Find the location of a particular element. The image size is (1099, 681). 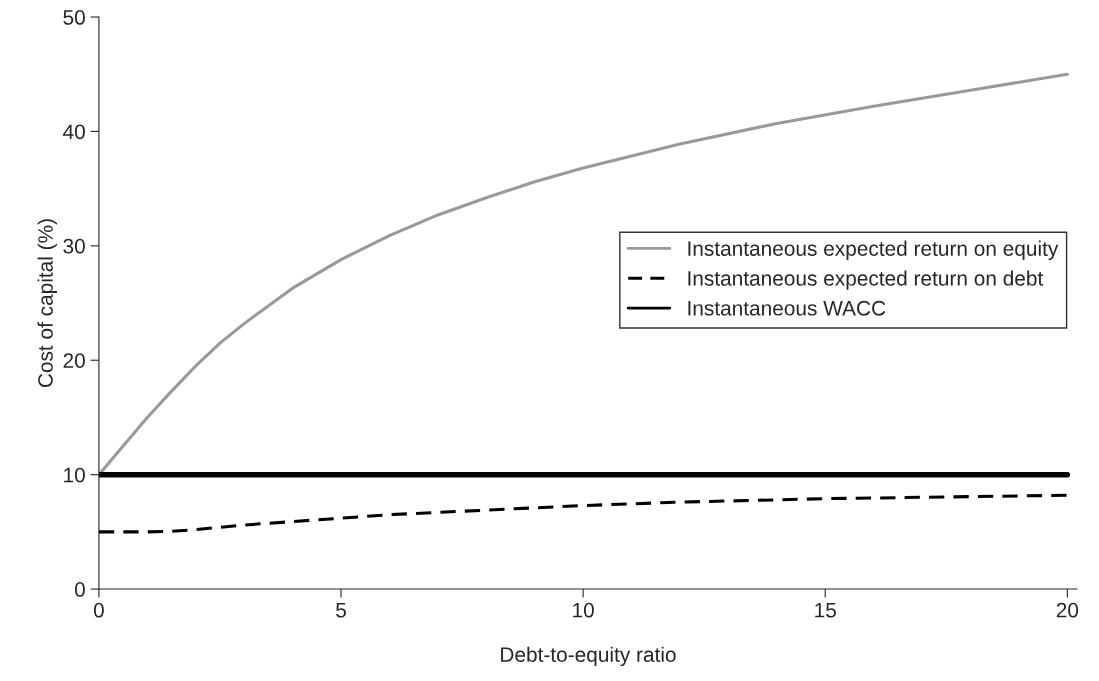

line-series is located at coordinates (583, 513).